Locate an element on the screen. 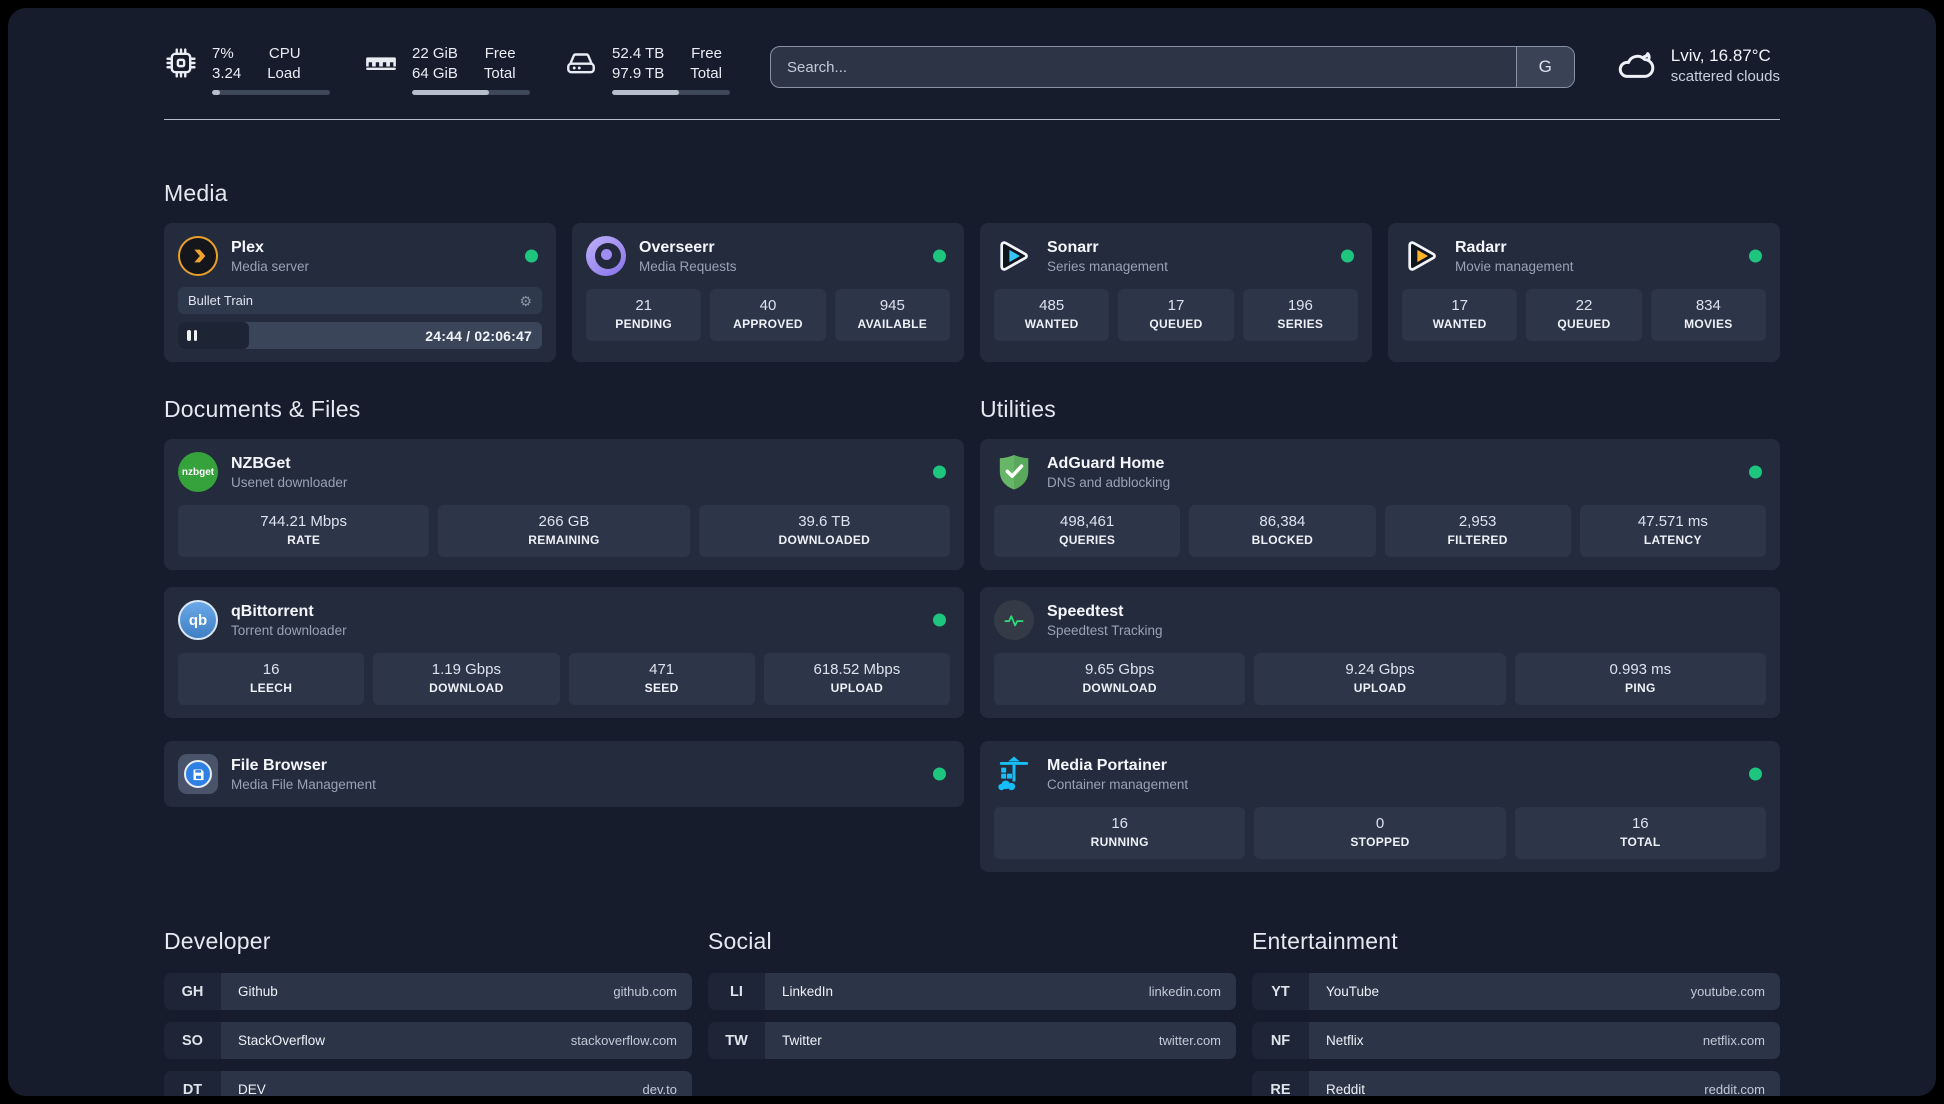 The width and height of the screenshot is (1944, 1104). bookmark-github: GH Github github.com is located at coordinates (428, 991).